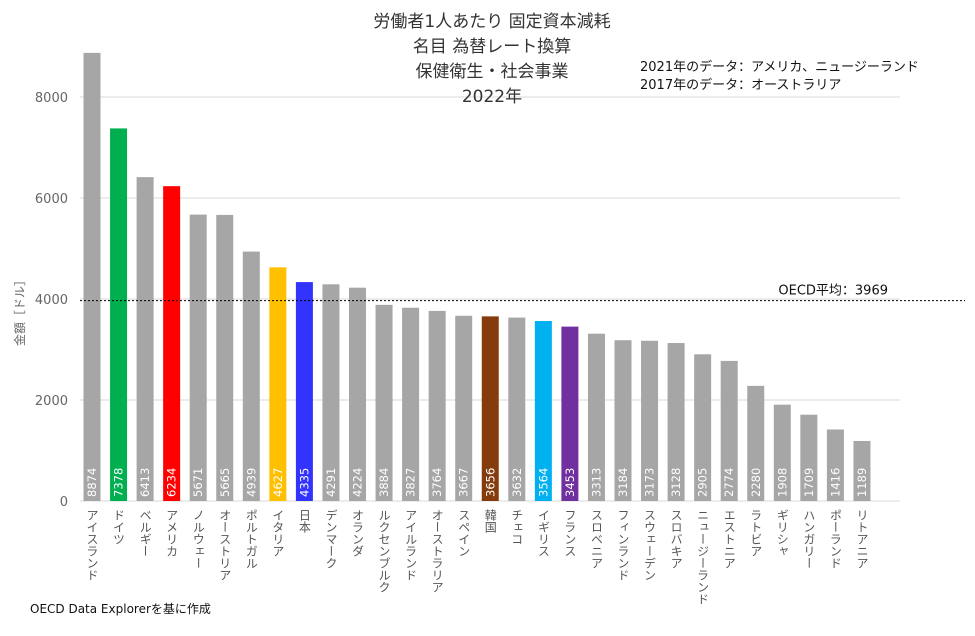 This screenshot has height=636, width=975. I want to click on bar-value-label: 3173, so click(650, 482).